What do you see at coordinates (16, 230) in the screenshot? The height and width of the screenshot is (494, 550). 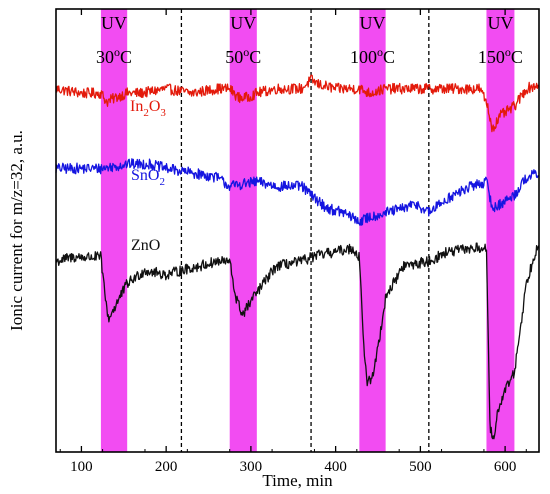 I see `y-axis-label: Ionic current for m/z=32, a.u.` at bounding box center [16, 230].